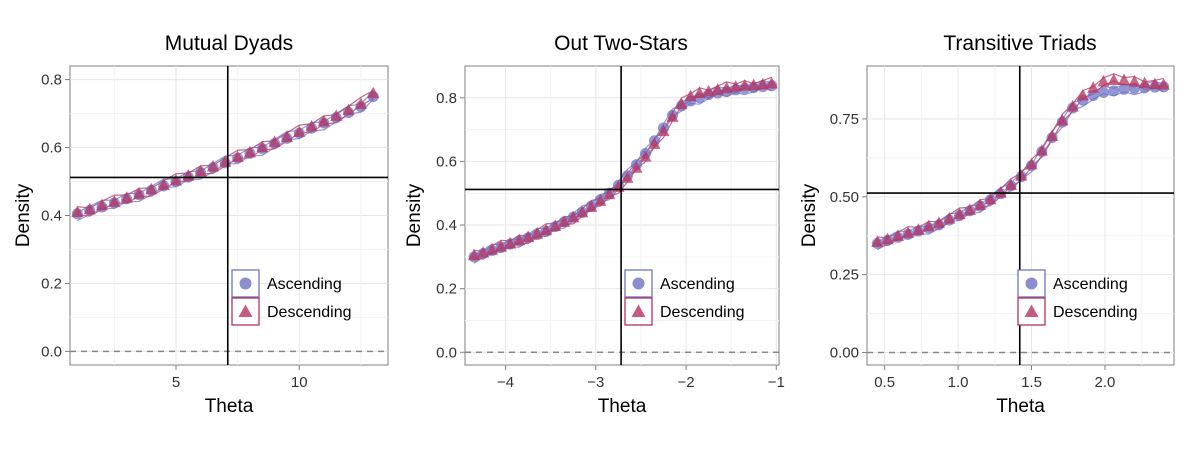 The height and width of the screenshot is (466, 1196). What do you see at coordinates (844, 275) in the screenshot?
I see `y-tick-label: 0.25` at bounding box center [844, 275].